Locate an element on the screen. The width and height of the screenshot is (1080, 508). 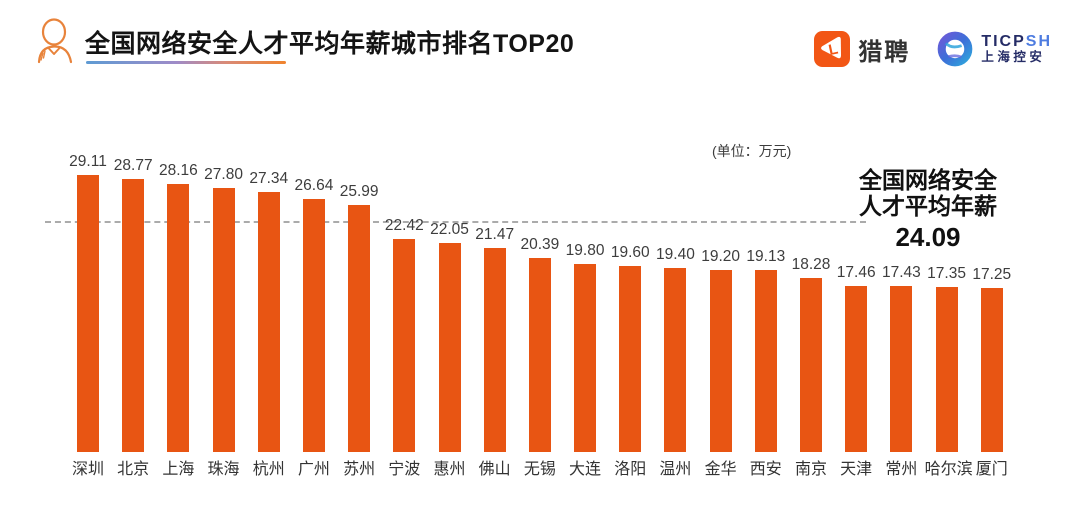
bar-value-label: 28.77 is located at coordinates (133, 165).